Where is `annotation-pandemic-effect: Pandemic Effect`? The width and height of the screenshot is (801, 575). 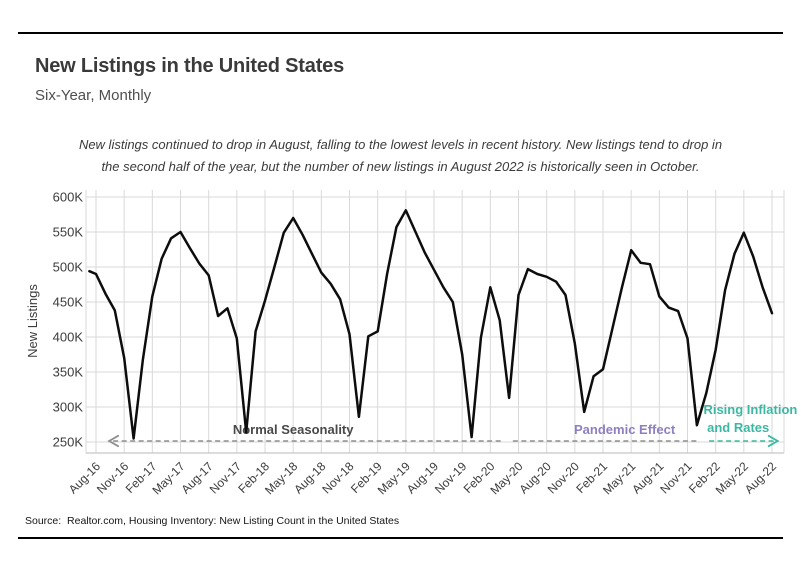
annotation-pandemic-effect: Pandemic Effect is located at coordinates (605, 432).